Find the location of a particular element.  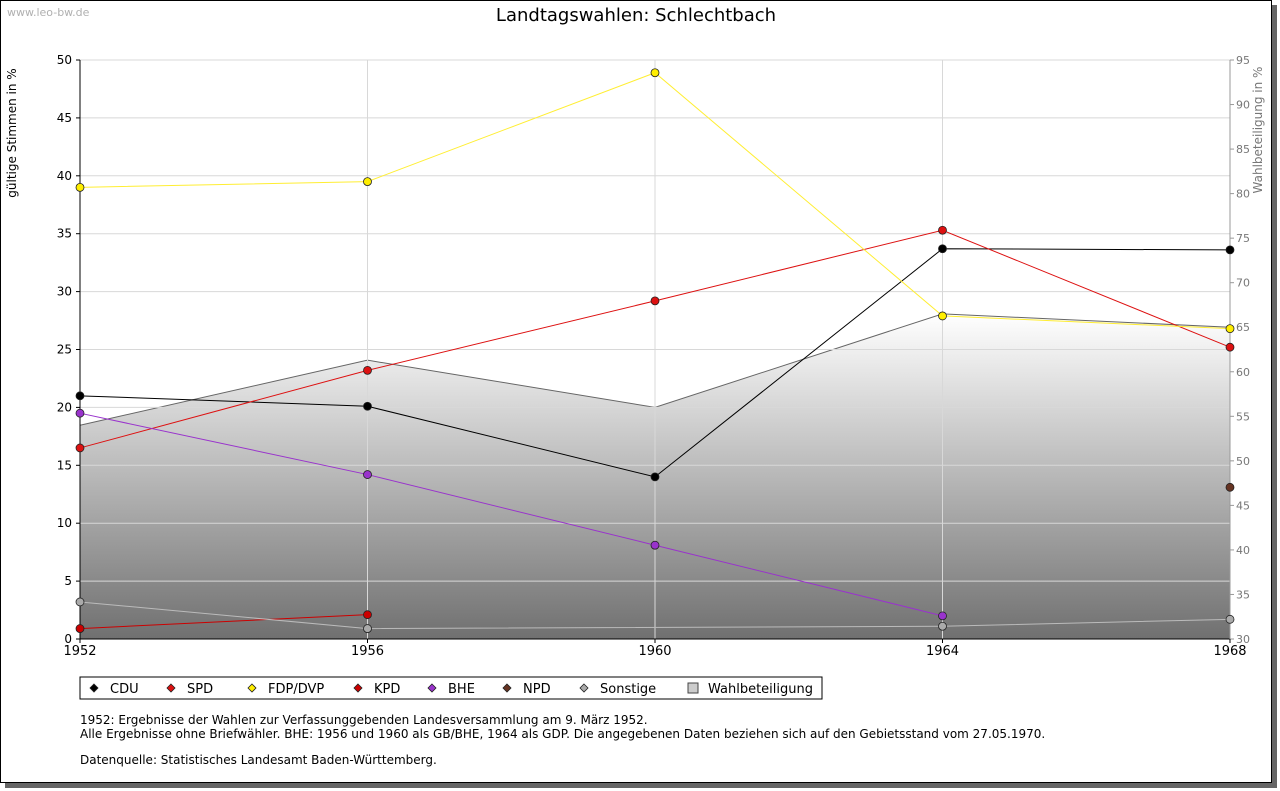

y2-tick-label: 50 is located at coordinates (1243, 461).